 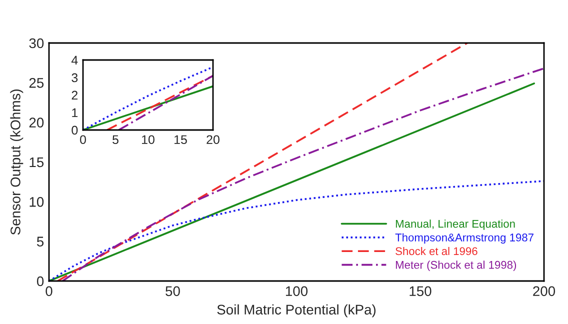 I want to click on x-tick-label: 5, so click(x=115, y=139).